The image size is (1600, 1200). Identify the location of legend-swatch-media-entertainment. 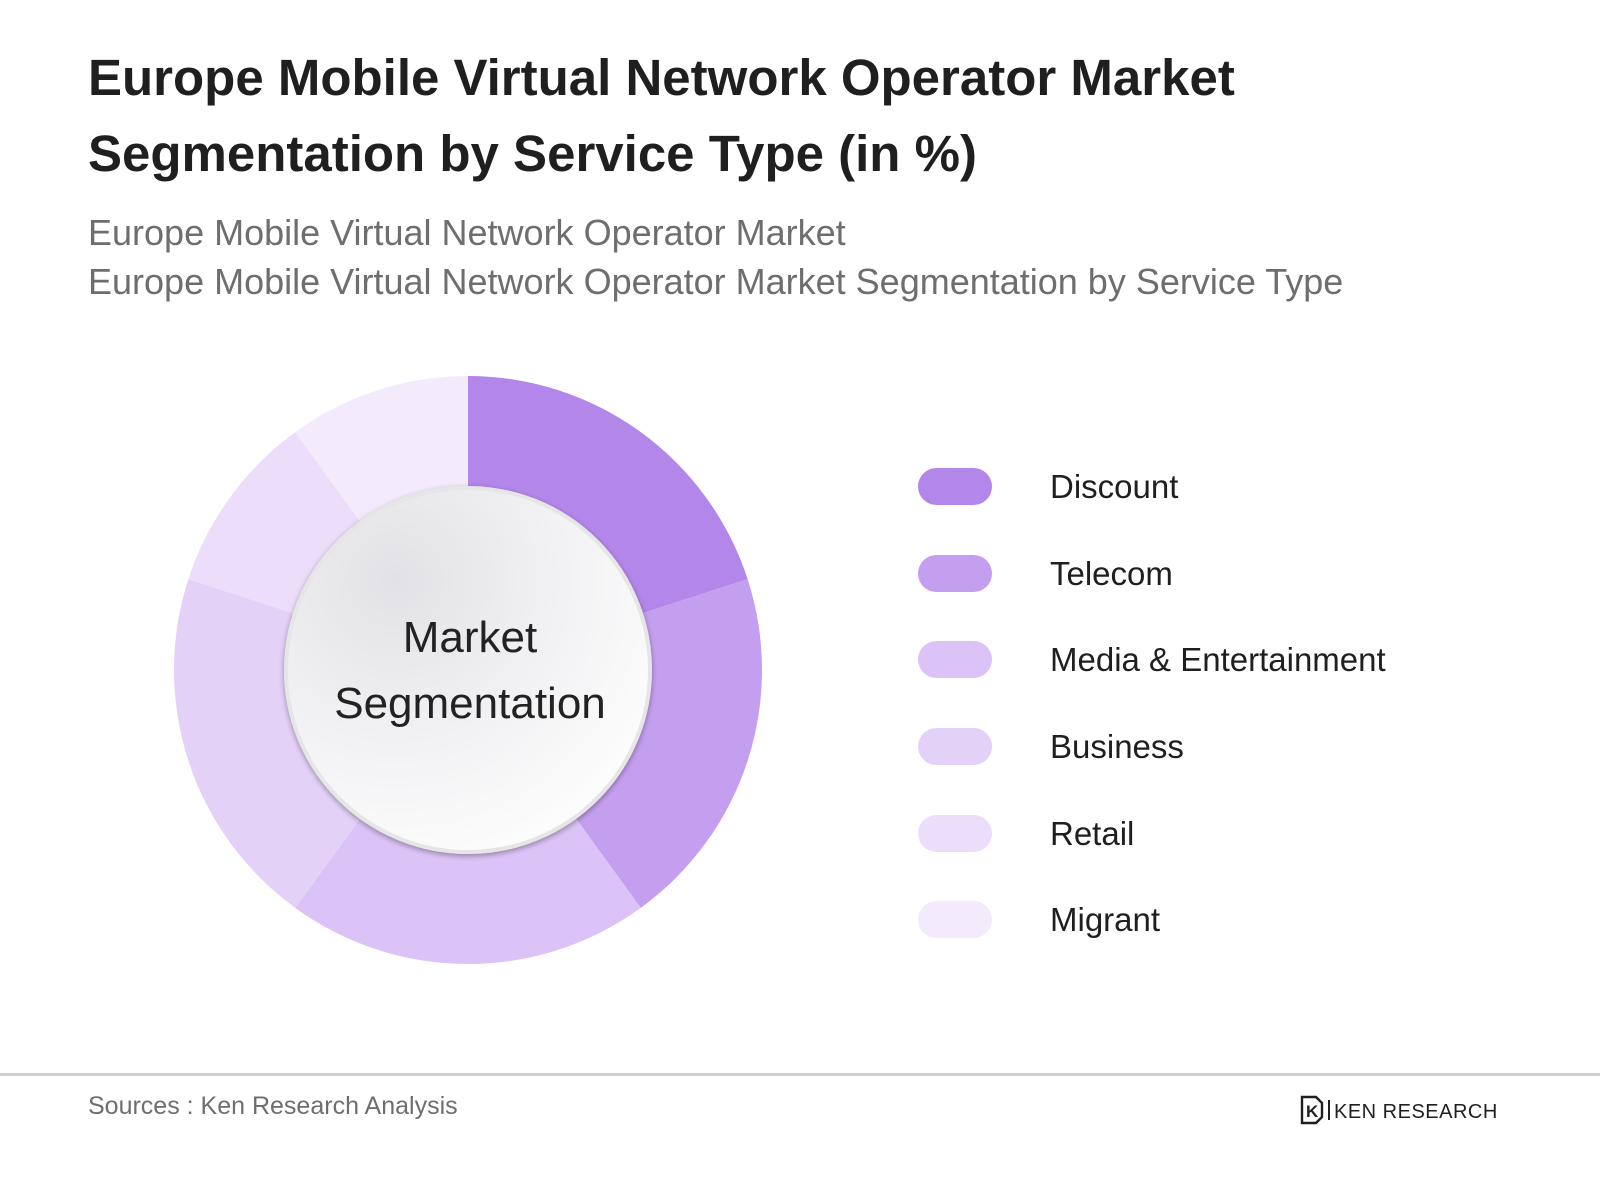
(955, 659).